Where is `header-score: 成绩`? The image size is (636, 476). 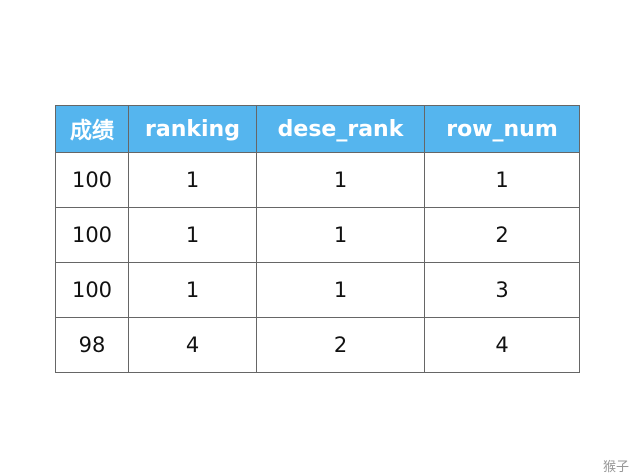 header-score: 成绩 is located at coordinates (92, 129).